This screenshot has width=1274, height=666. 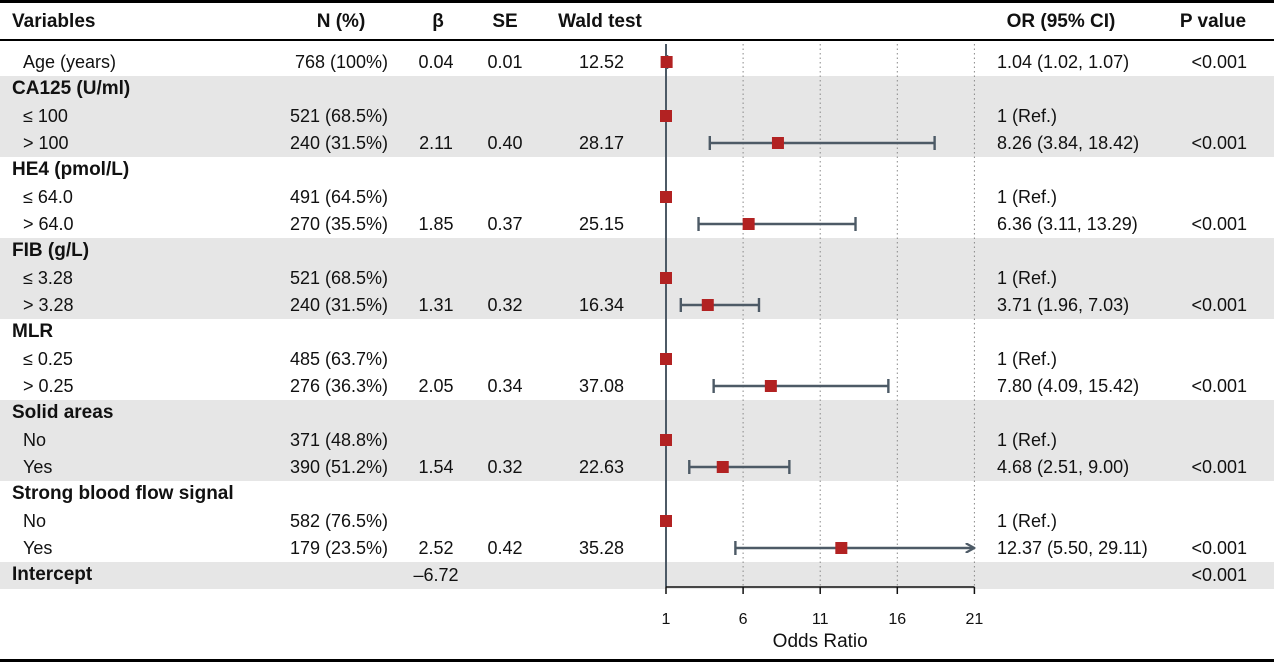 What do you see at coordinates (897, 619) in the screenshot?
I see `x-tick-label-16: 16` at bounding box center [897, 619].